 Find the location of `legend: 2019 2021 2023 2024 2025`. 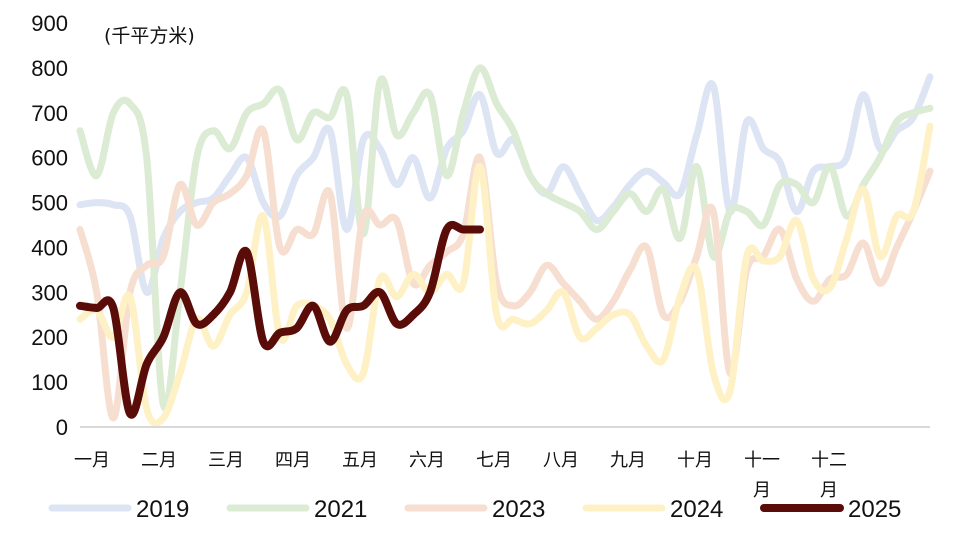

legend: 2019 2021 2023 2024 2025 is located at coordinates (474, 509).